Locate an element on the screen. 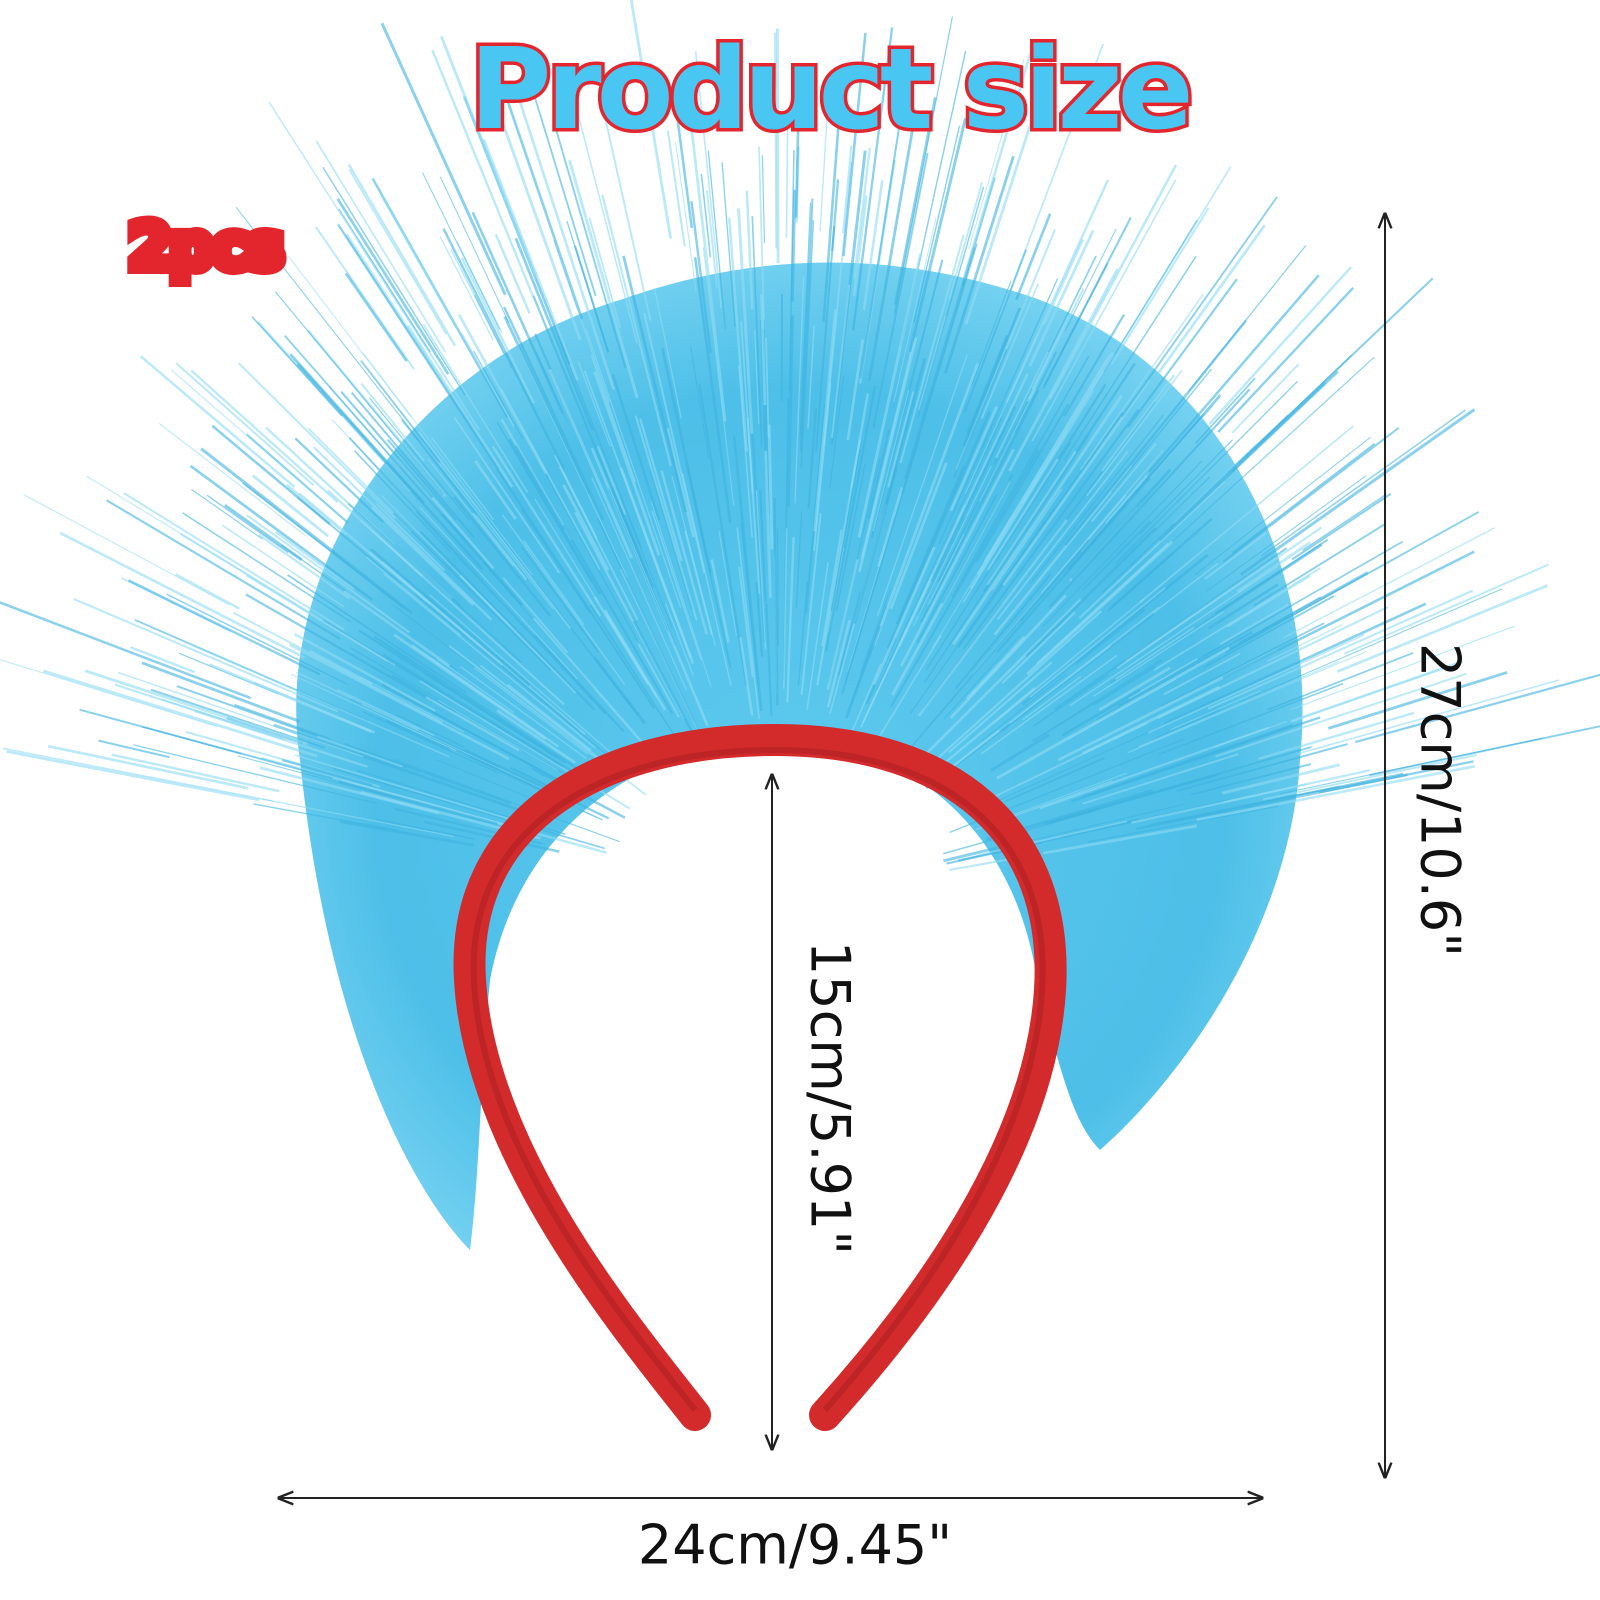 The width and height of the screenshot is (1600, 1600). quantity-outline: 2pcs is located at coordinates (204, 246).